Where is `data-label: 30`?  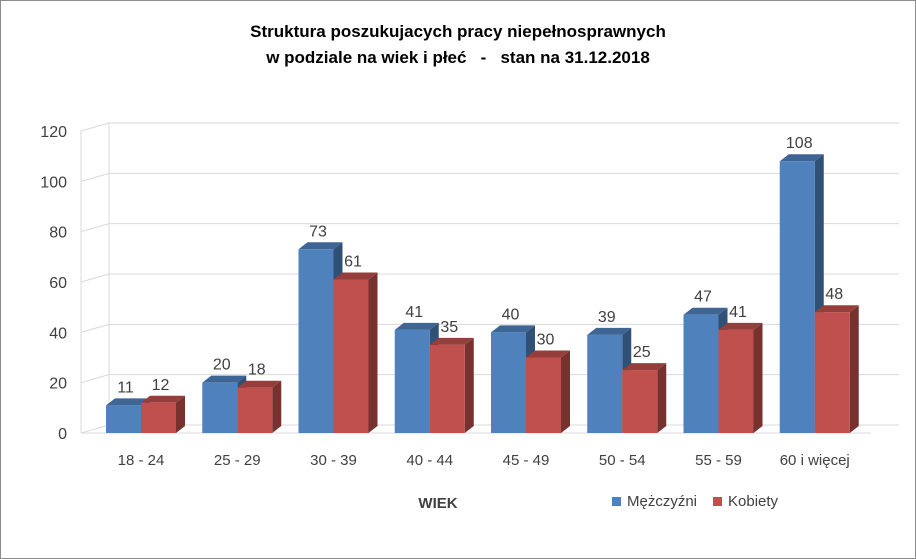 data-label: 30 is located at coordinates (546, 340).